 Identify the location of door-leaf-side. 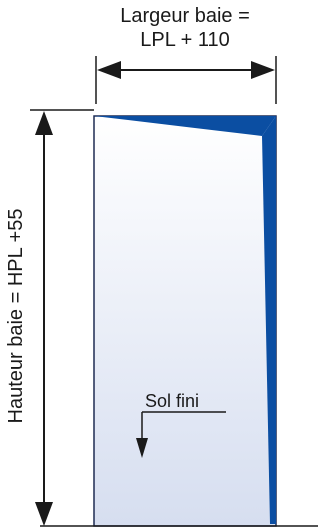
(269, 320).